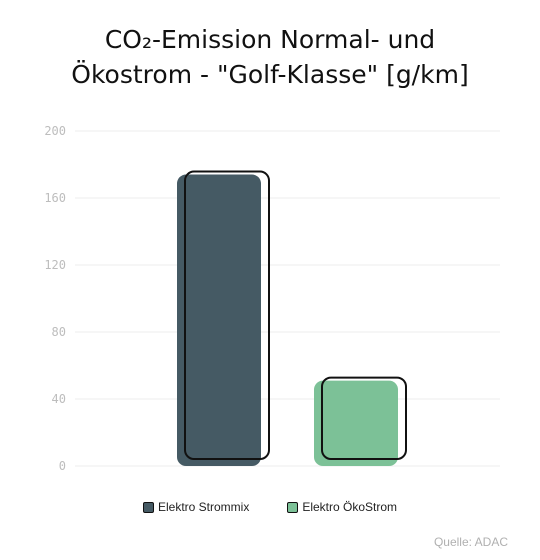 The image size is (540, 560). I want to click on y-axis-ticks: 0 40 80 120 160 200, so click(55, 298).